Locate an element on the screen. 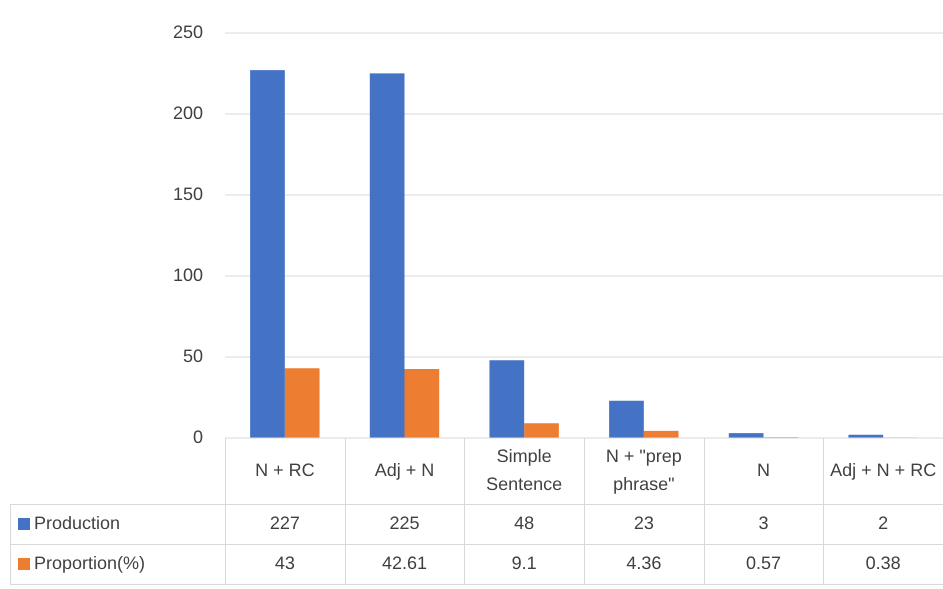  data-label: 48 is located at coordinates (524, 522).